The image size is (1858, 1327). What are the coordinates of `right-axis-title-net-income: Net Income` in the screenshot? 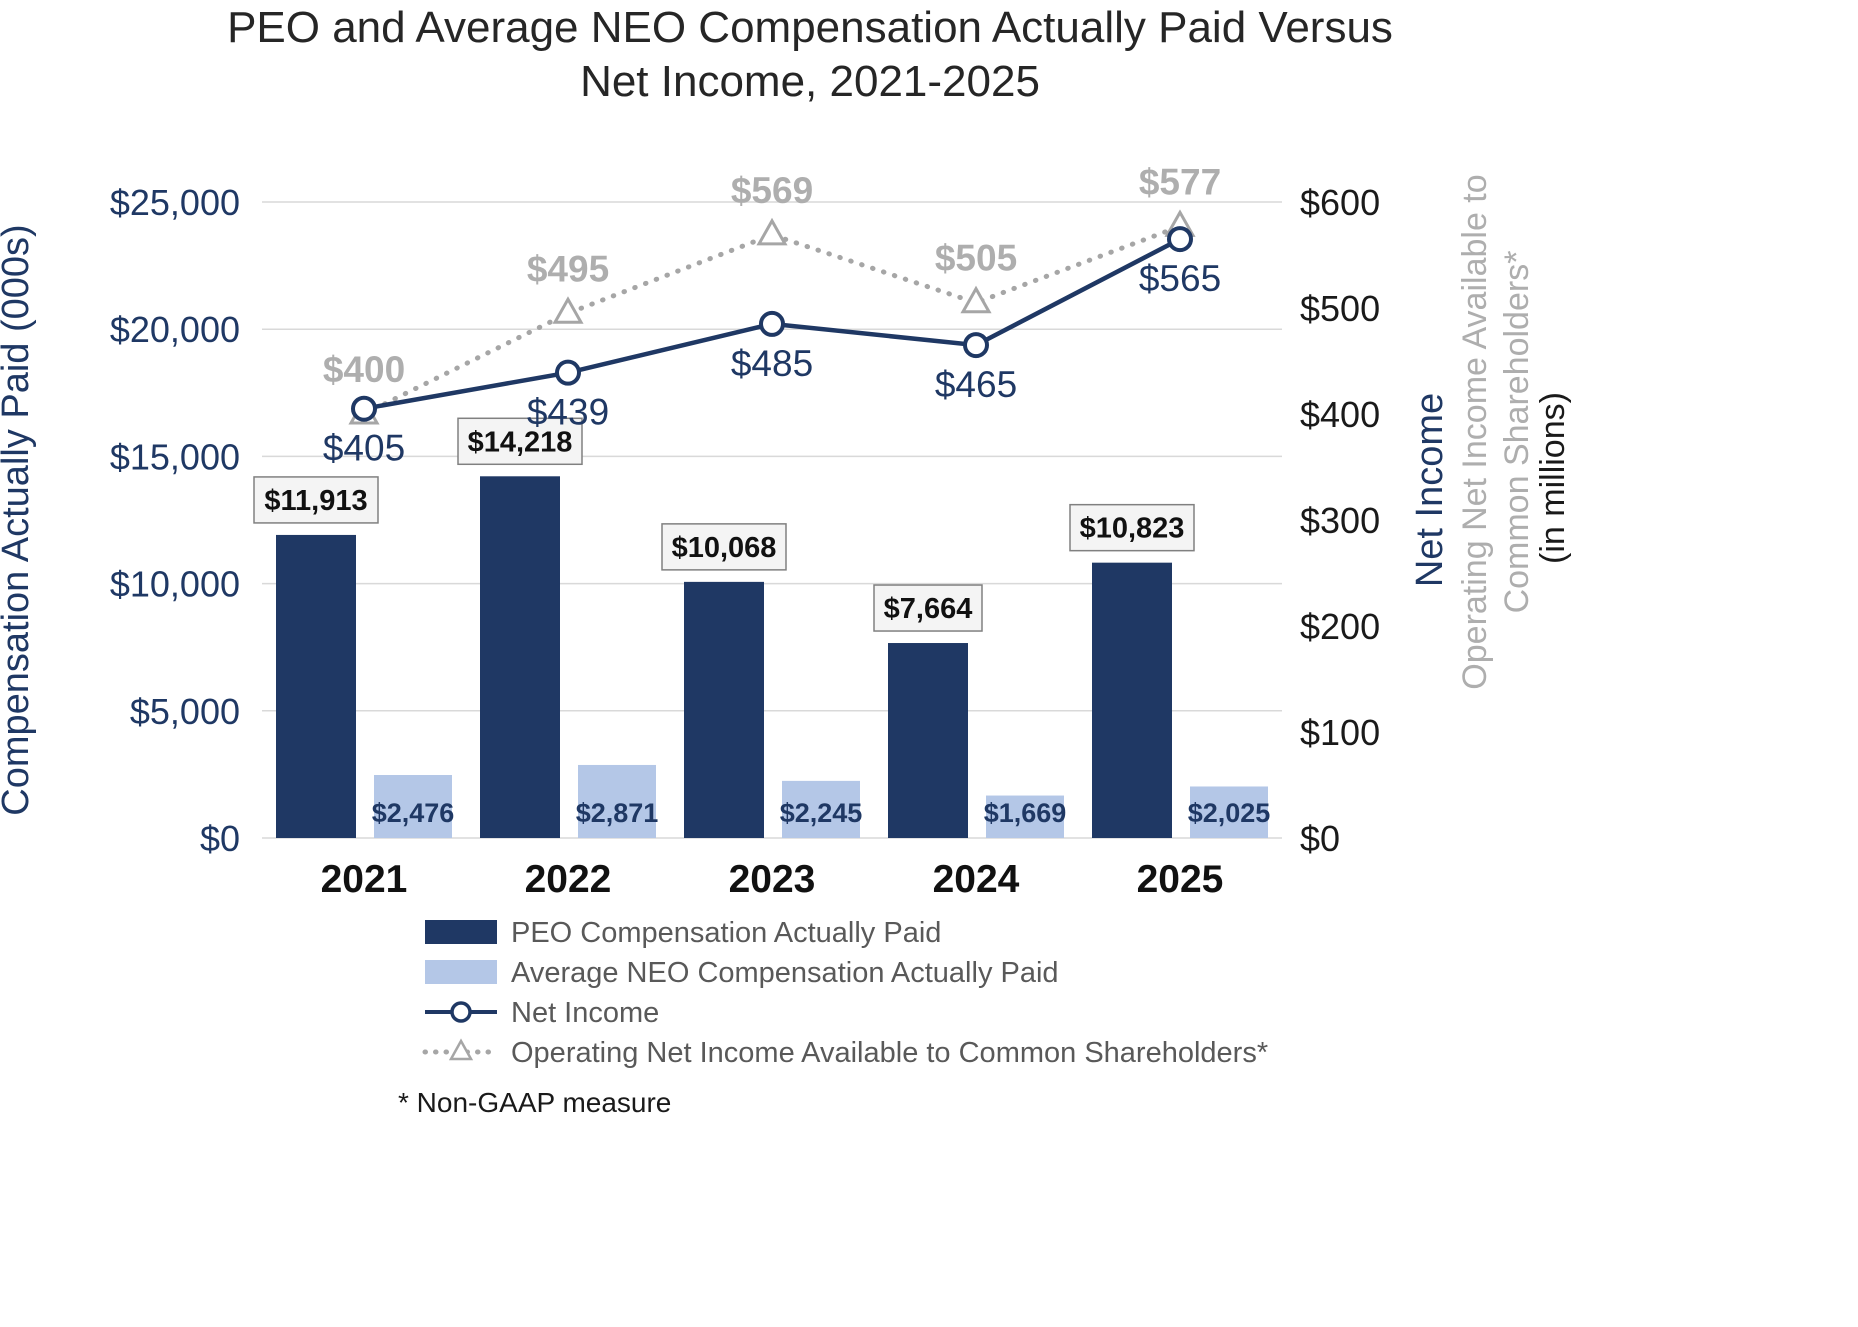 It's located at (1430, 490).